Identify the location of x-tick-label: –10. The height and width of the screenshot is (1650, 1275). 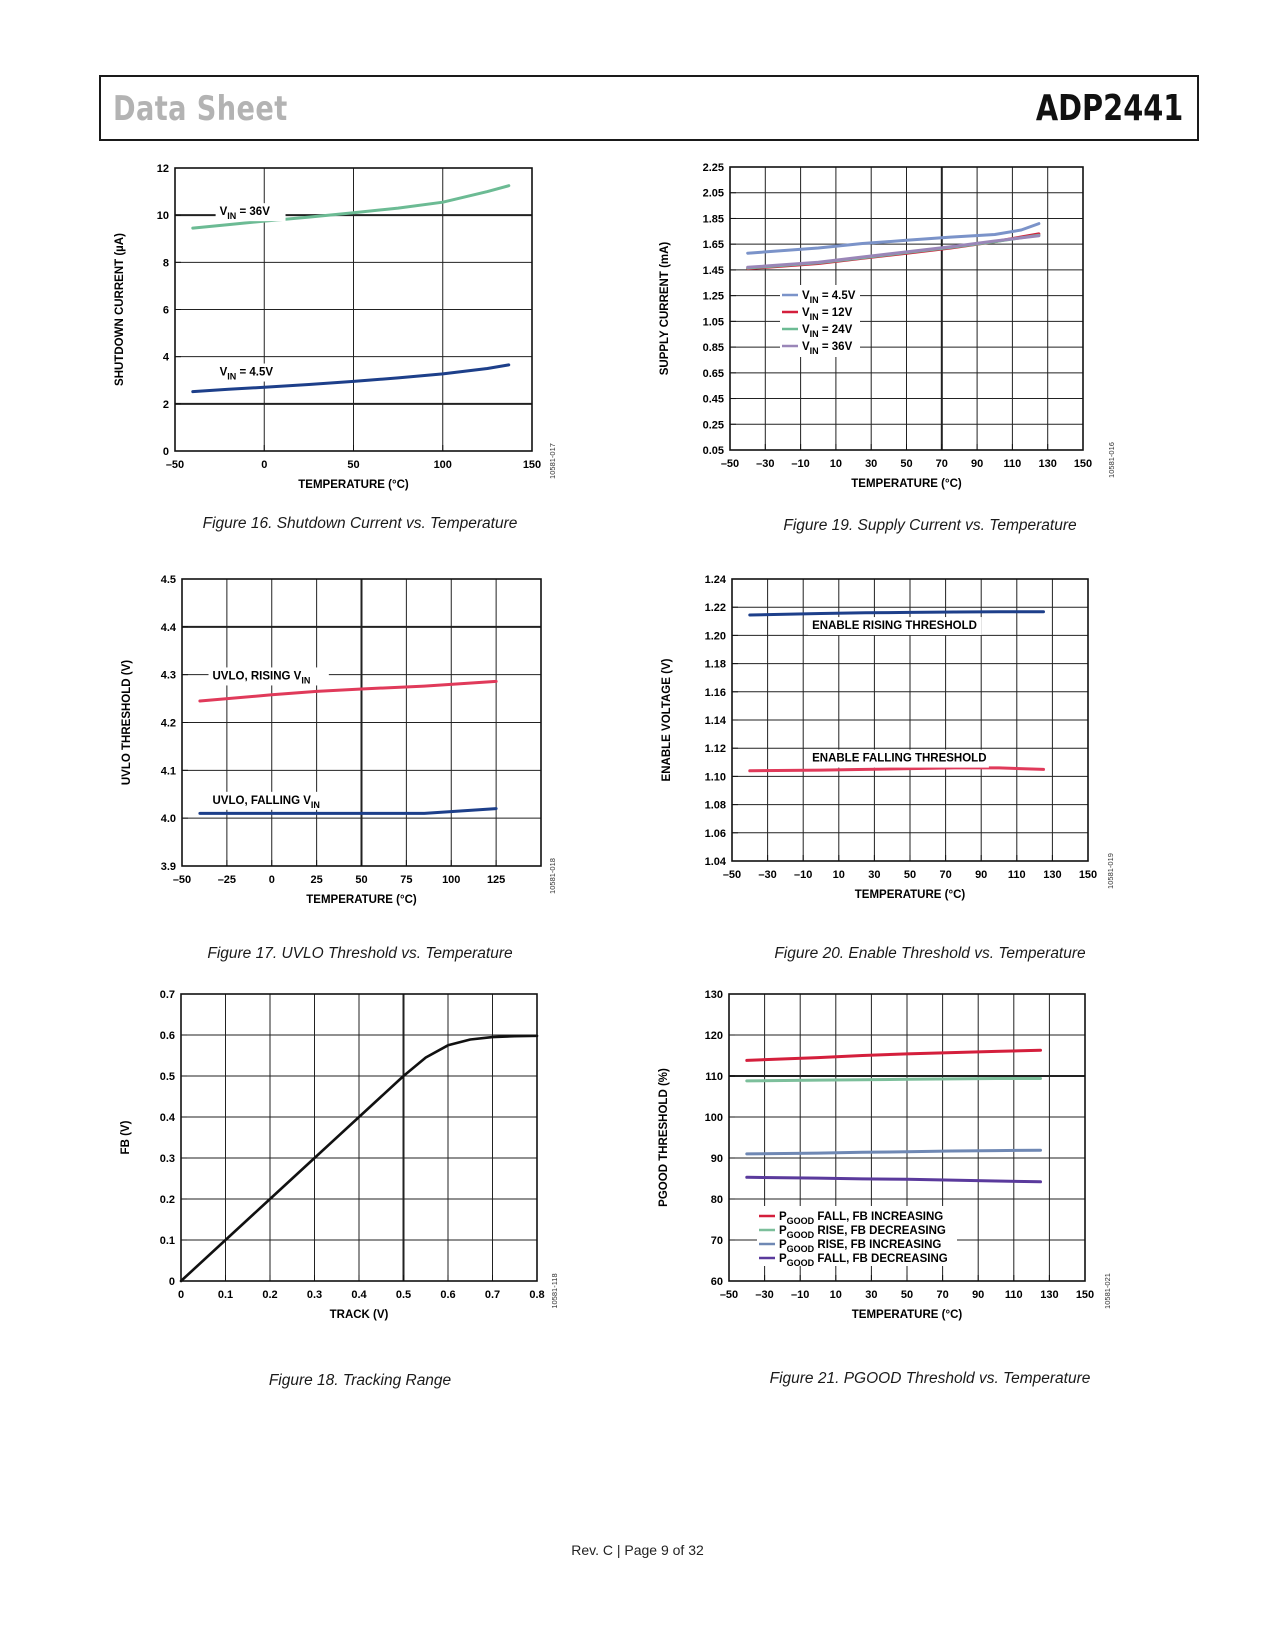
(800, 1295).